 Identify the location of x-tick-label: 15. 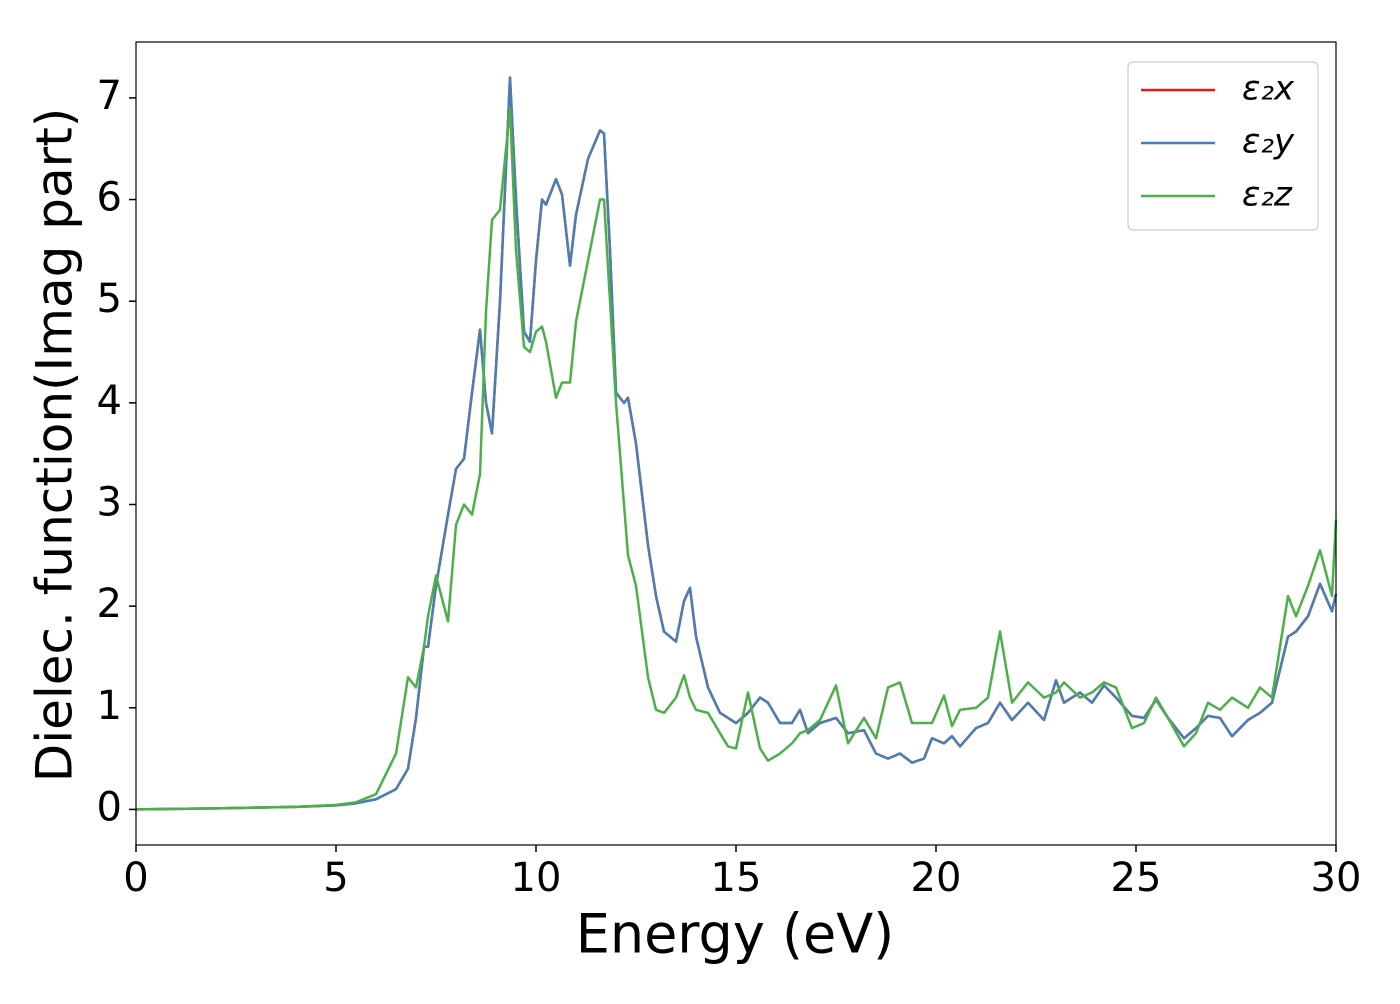
(736, 878).